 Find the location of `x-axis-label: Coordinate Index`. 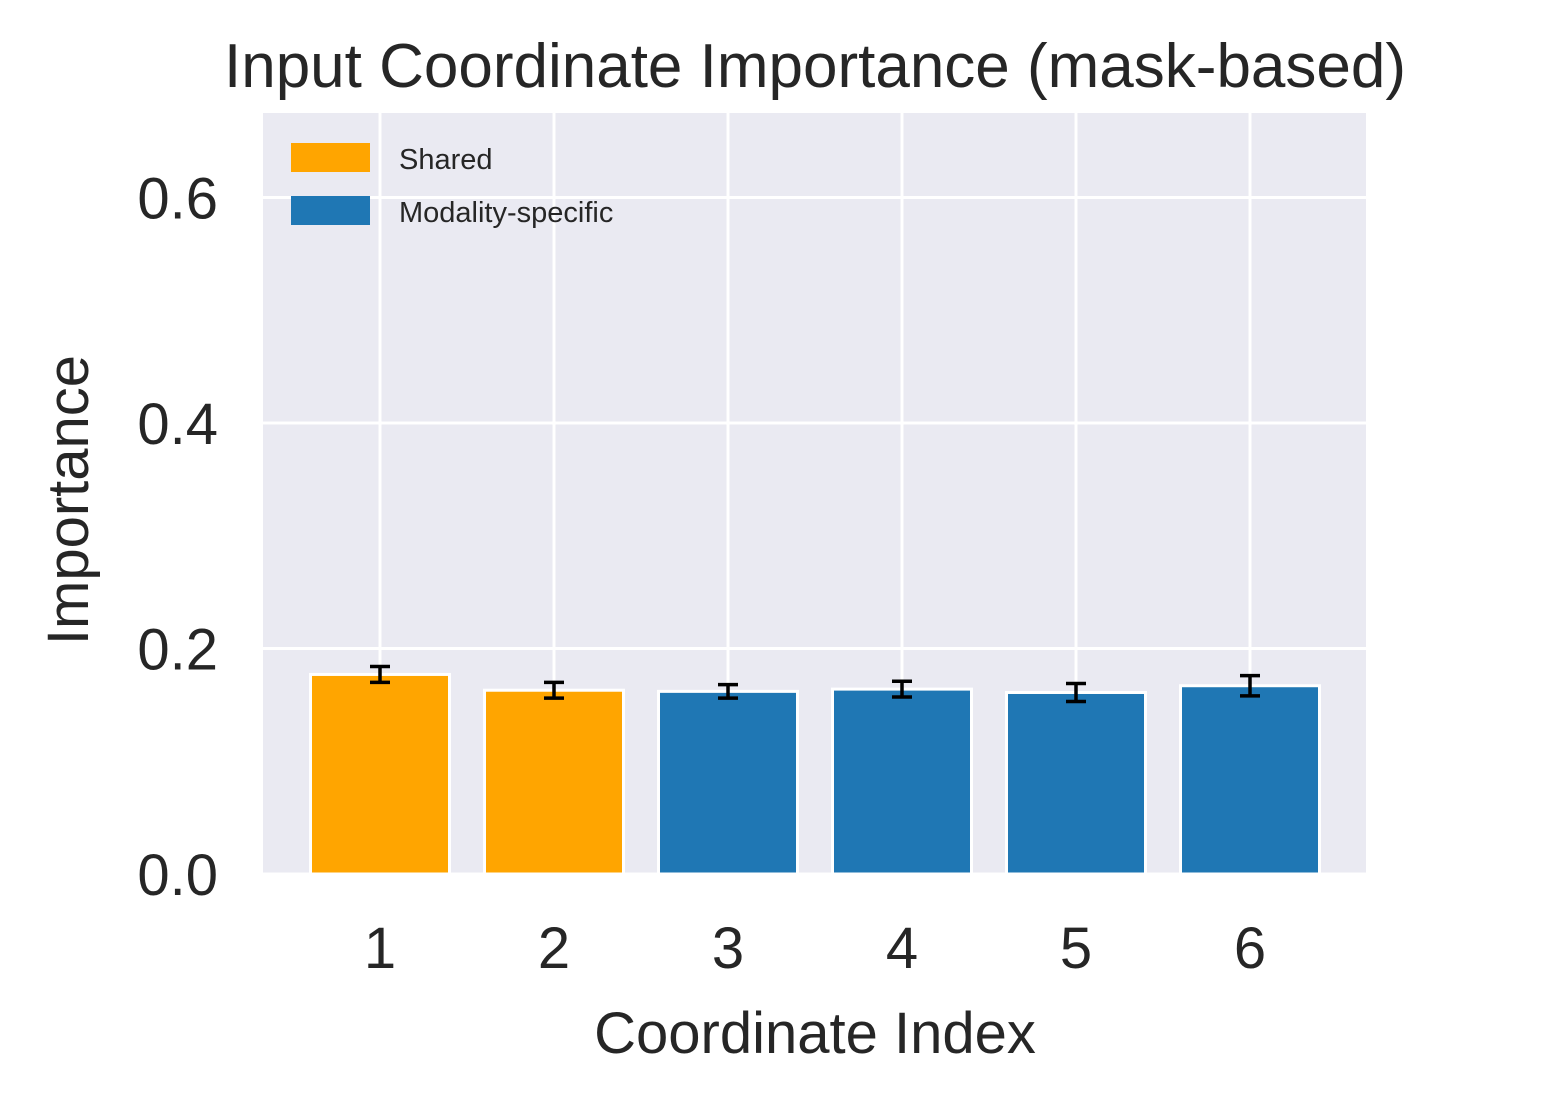

x-axis-label: Coordinate Index is located at coordinates (815, 1033).